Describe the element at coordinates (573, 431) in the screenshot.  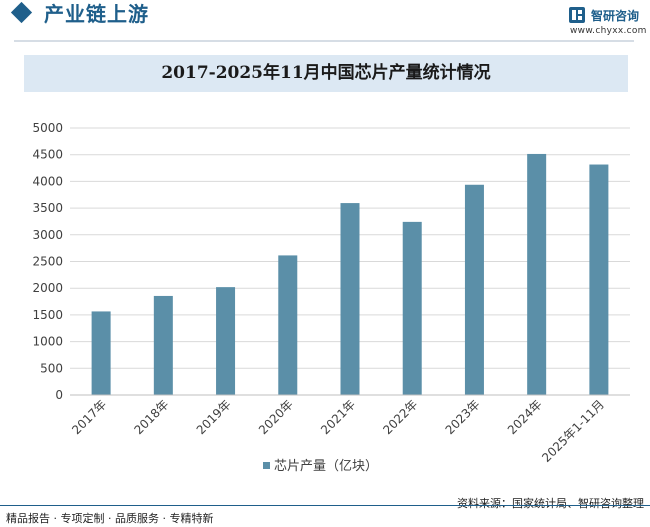
I see `x-tick-label: 2025年1-11月` at that location.